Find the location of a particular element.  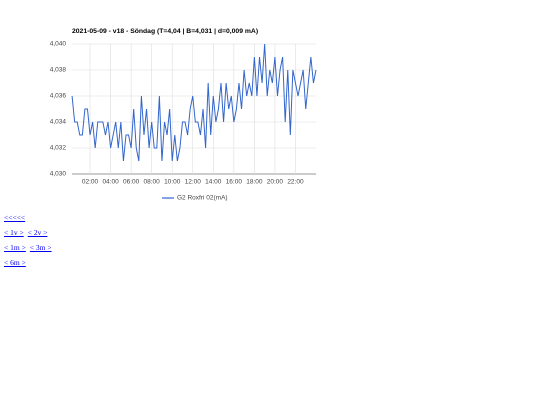

y-tick-label: 4,032 is located at coordinates (58, 148).